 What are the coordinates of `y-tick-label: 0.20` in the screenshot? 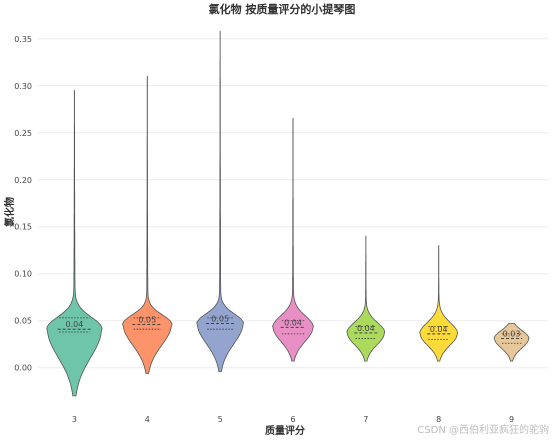 It's located at (23, 180).